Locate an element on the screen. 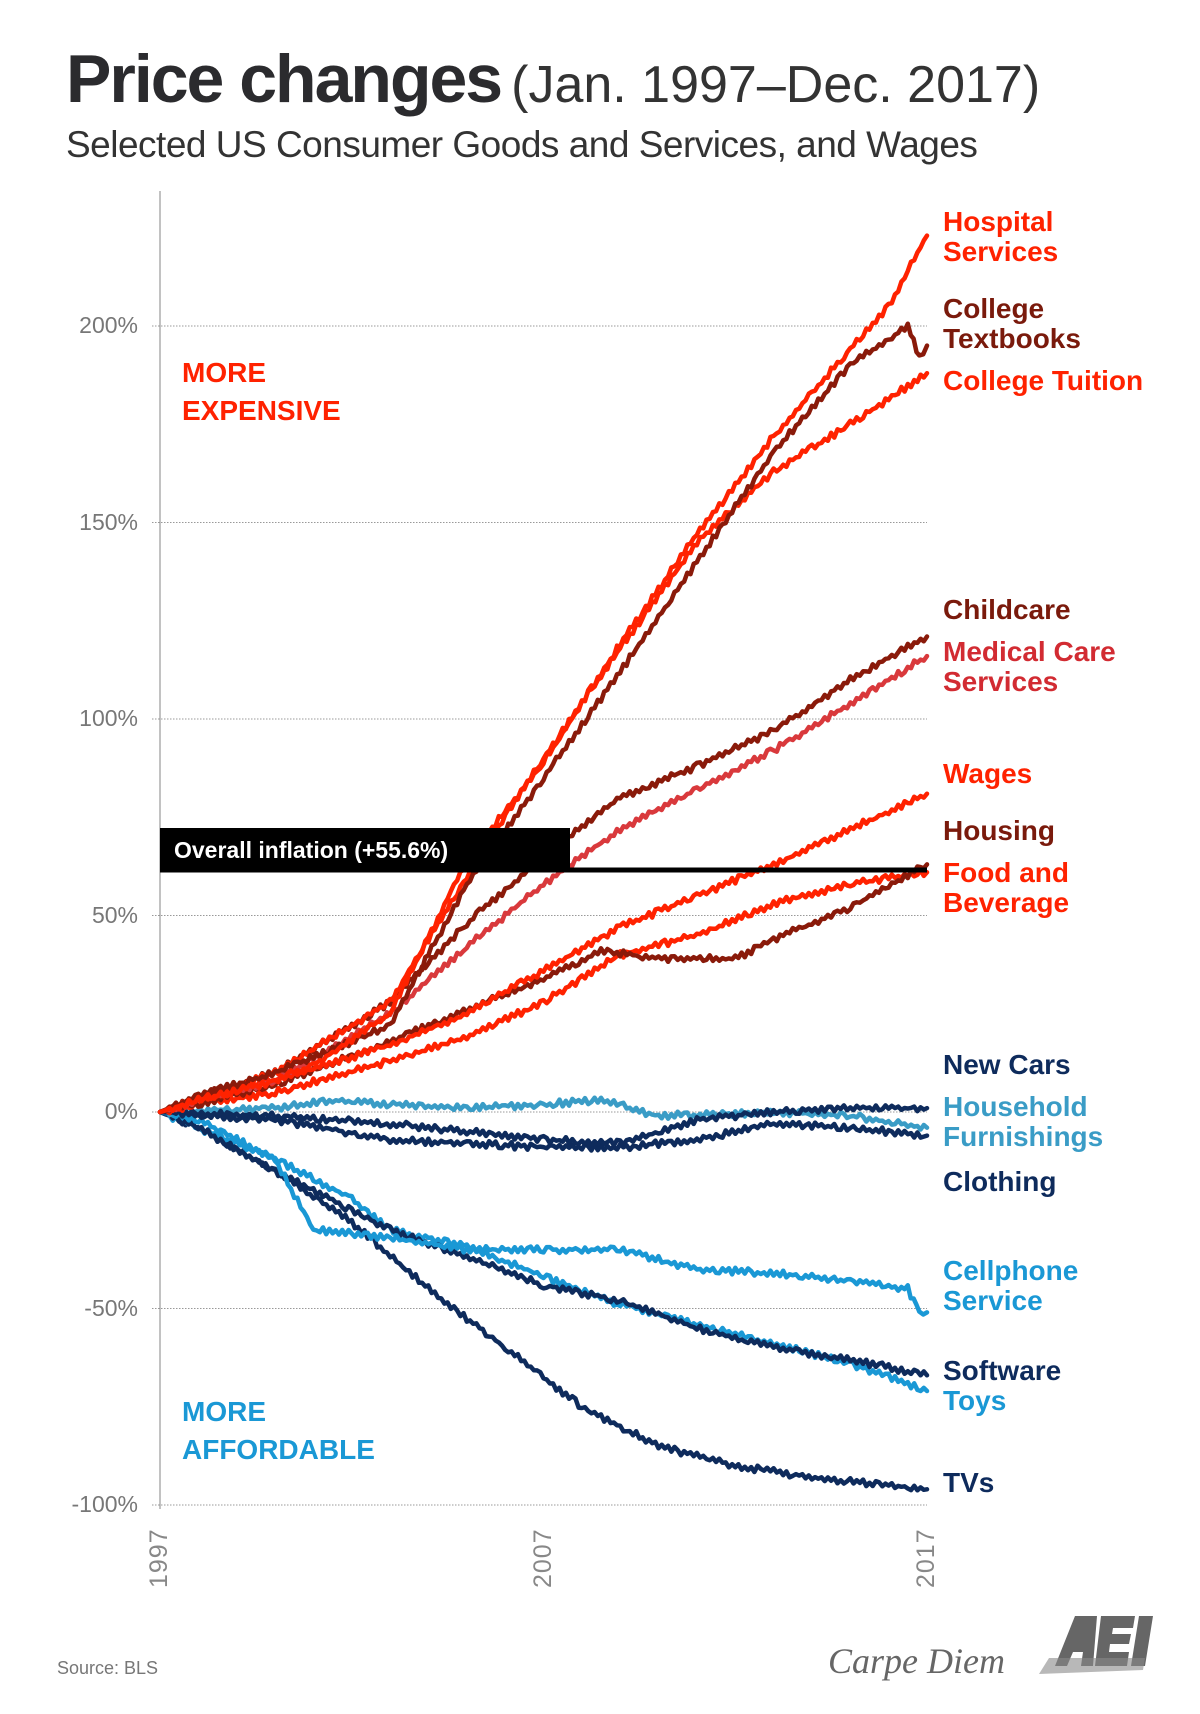 Image resolution: width=1200 pixels, height=1714 pixels. x-tick-label: 1997 is located at coordinates (159, 1558).